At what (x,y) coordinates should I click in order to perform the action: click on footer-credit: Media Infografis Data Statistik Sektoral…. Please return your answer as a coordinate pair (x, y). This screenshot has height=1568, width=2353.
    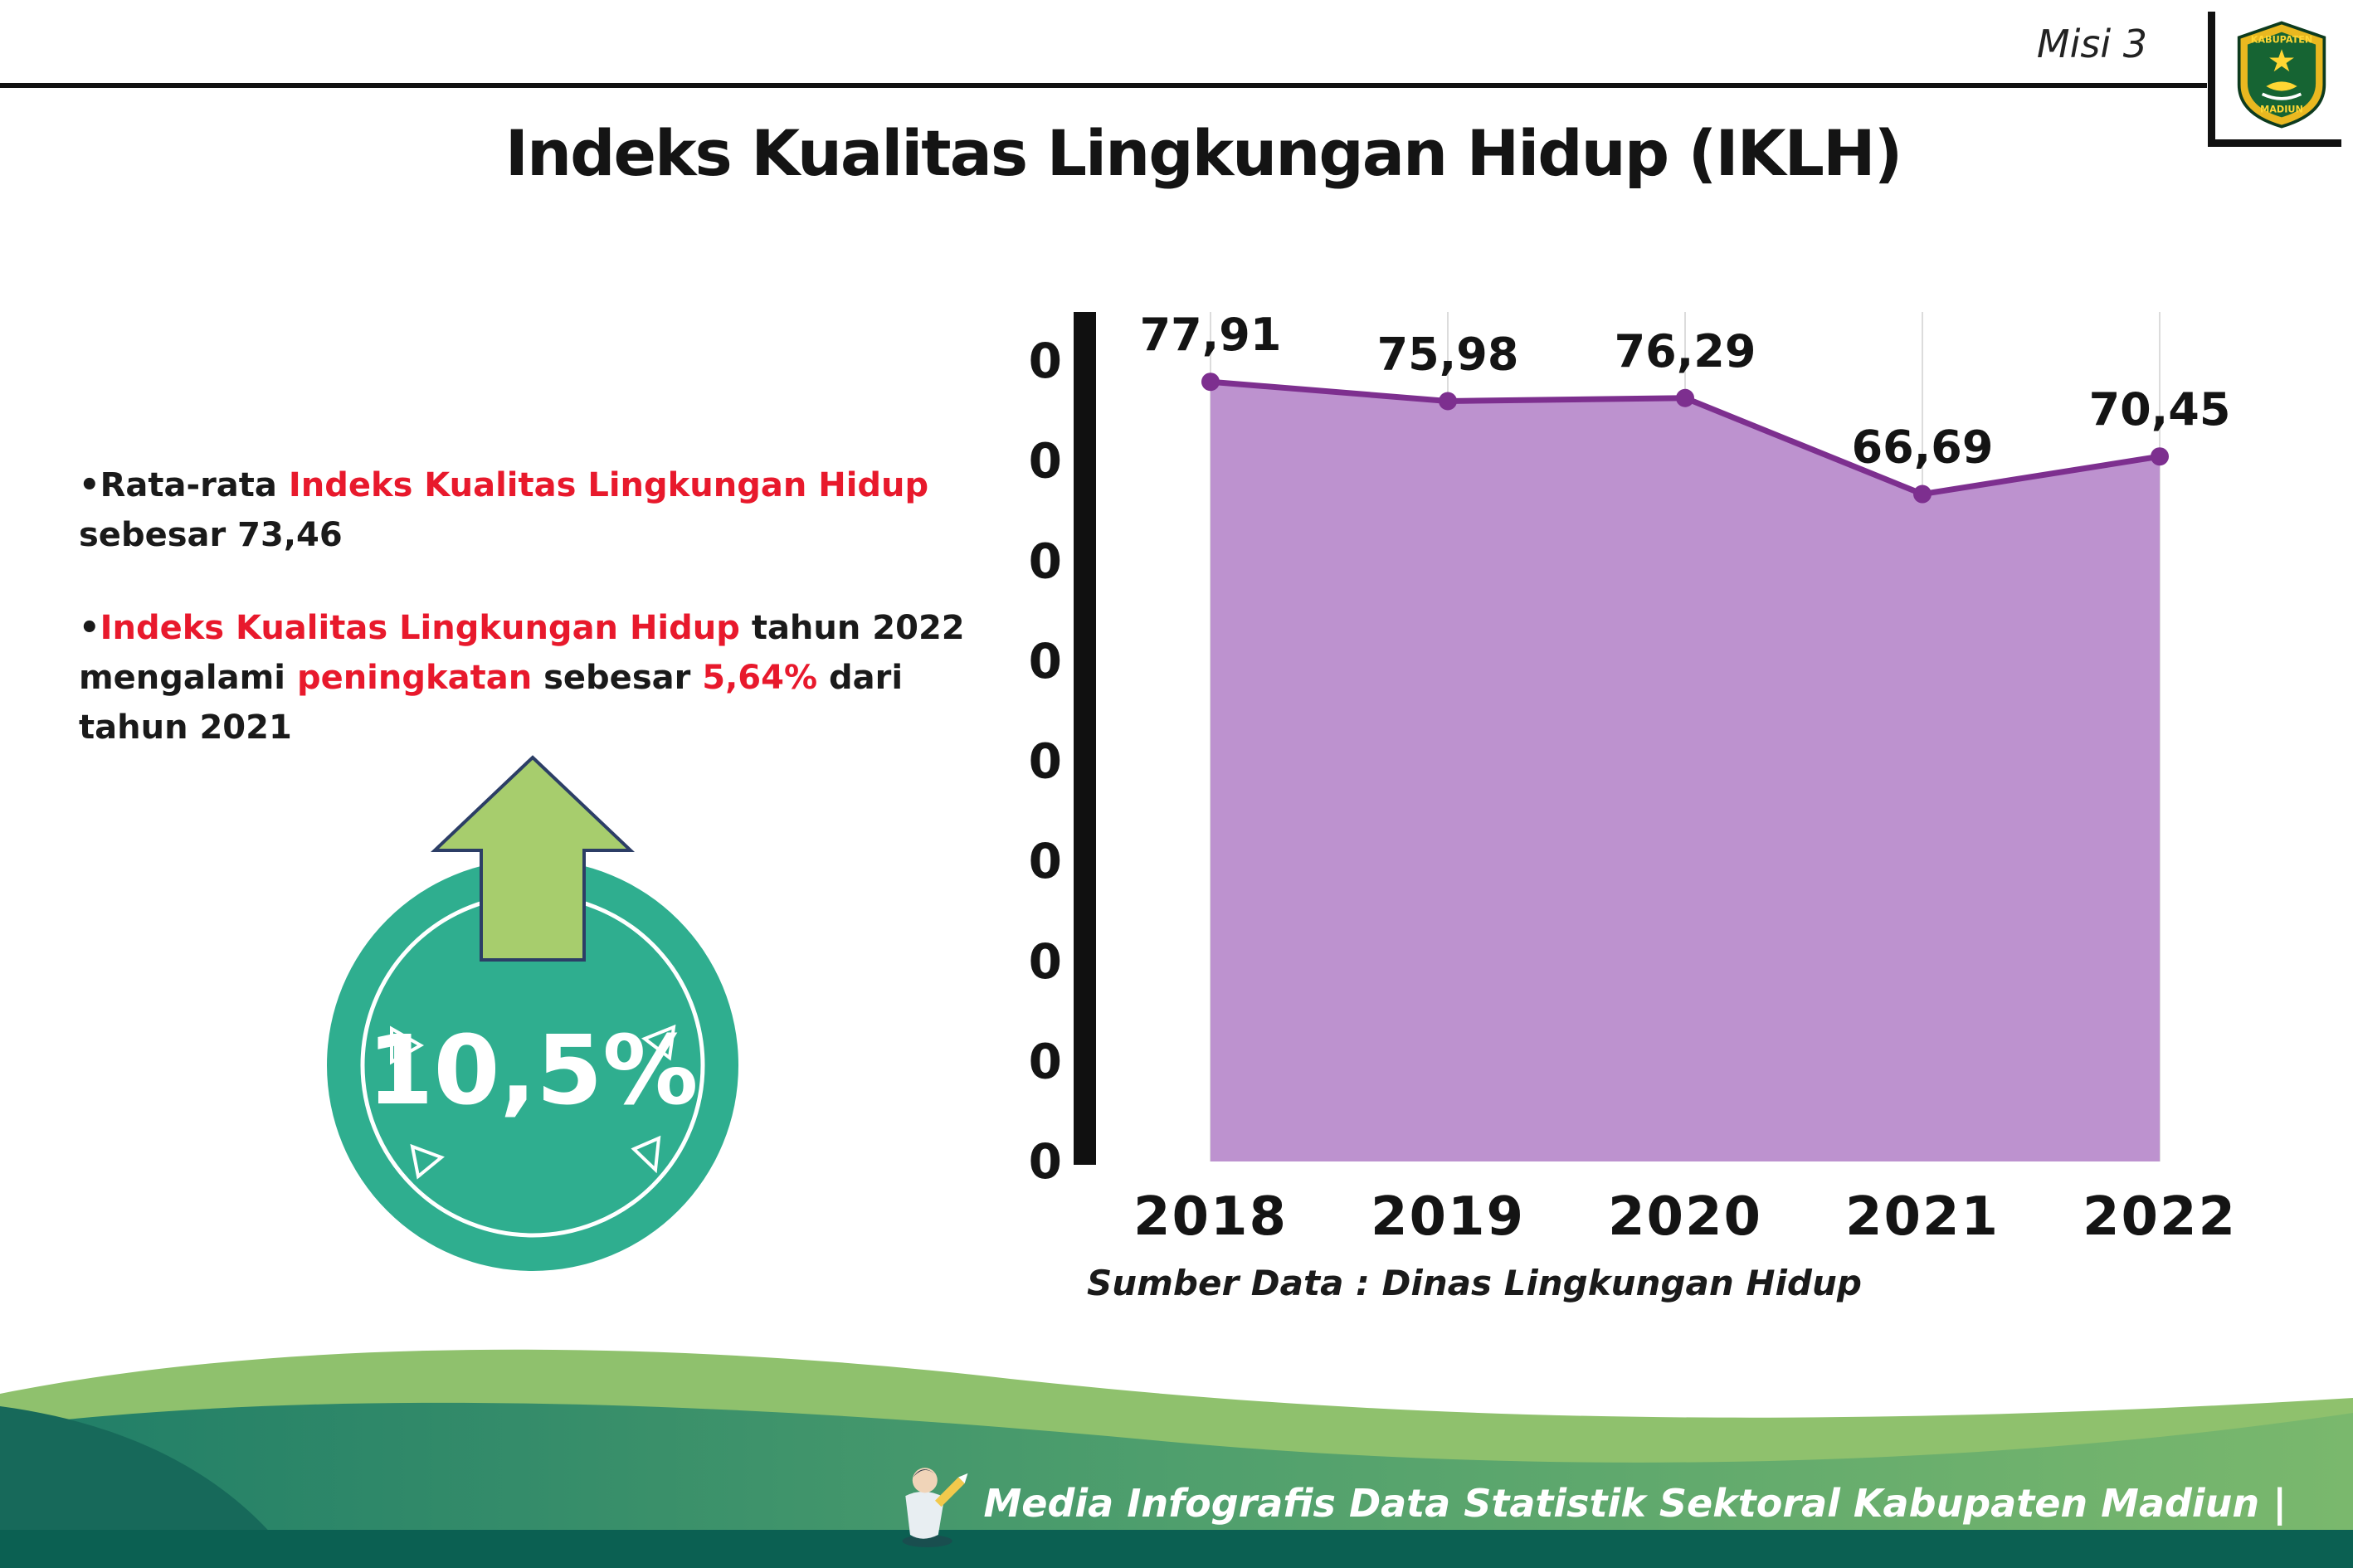
    Looking at the image, I should click on (1635, 1503).